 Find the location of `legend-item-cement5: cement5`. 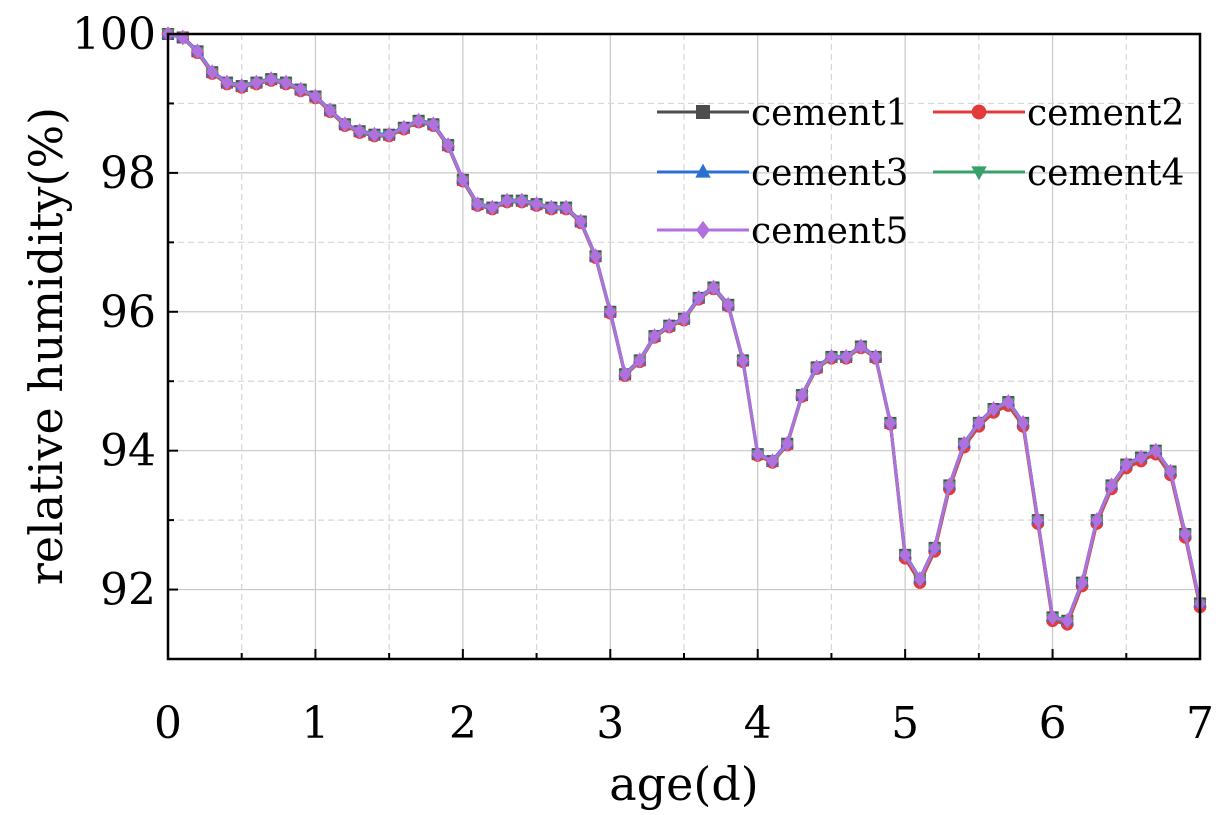

legend-item-cement5: cement5 is located at coordinates (782, 231).